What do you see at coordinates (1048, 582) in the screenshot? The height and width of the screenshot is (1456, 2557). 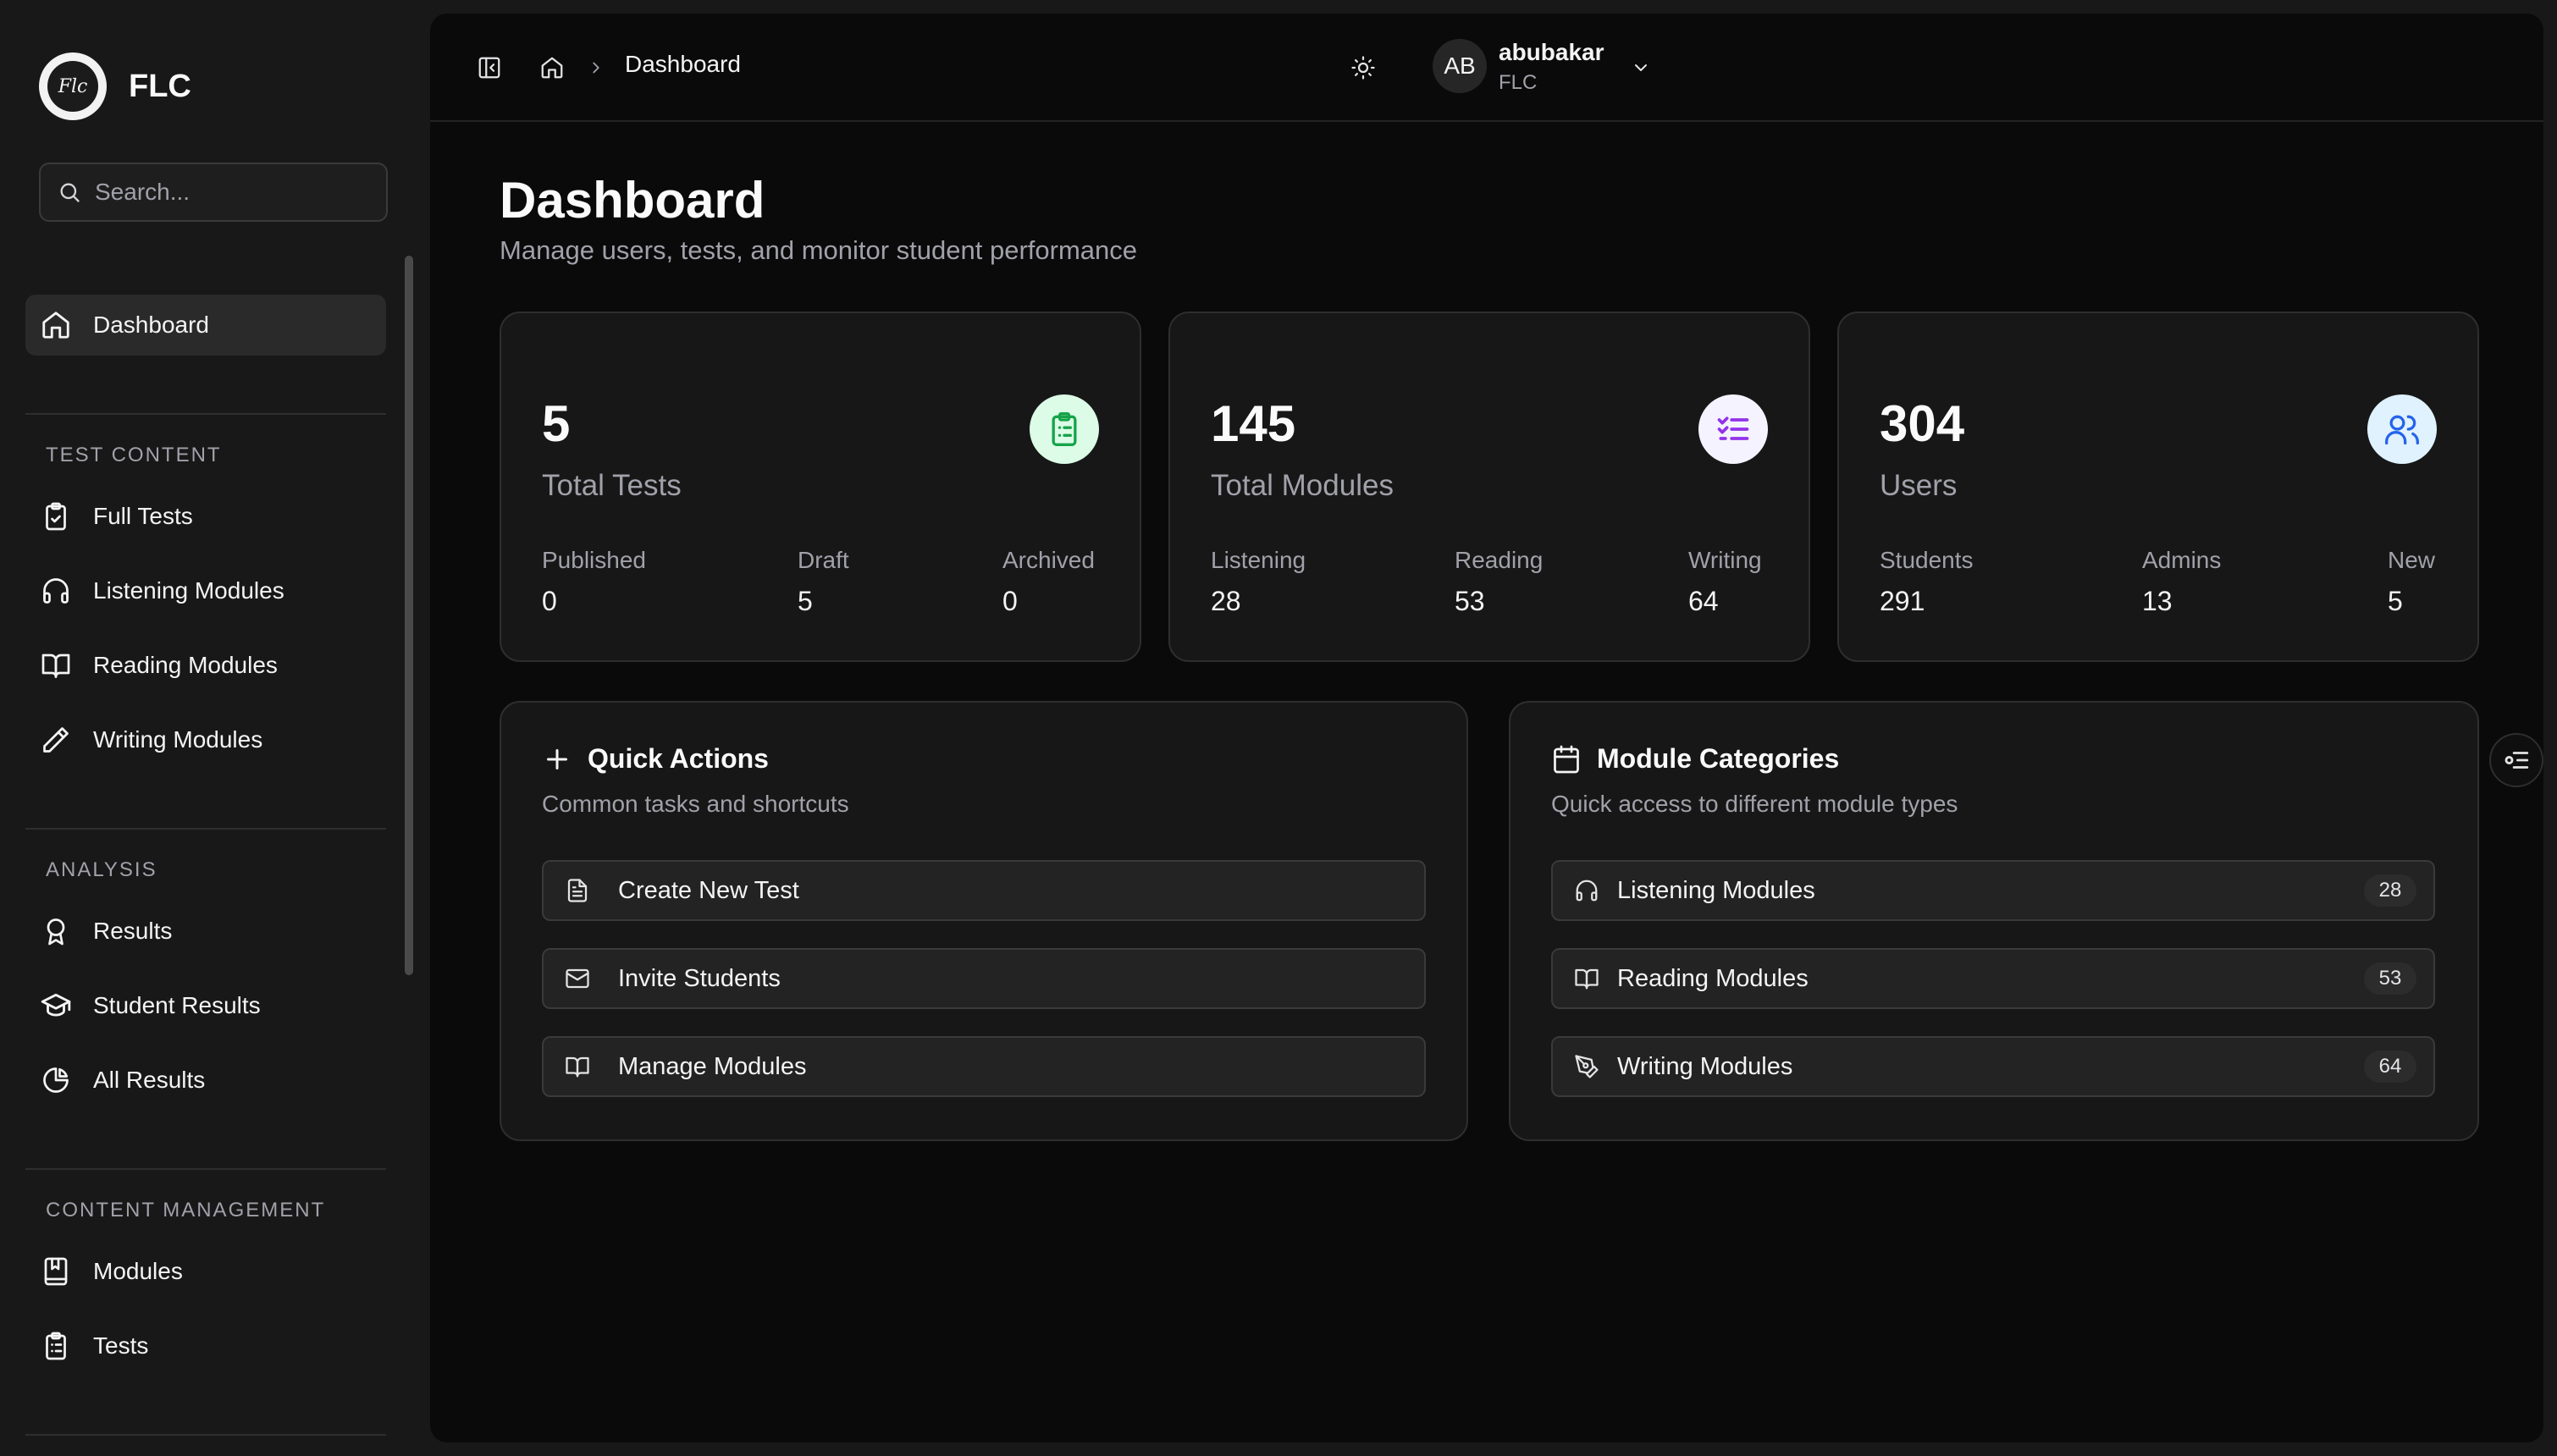 I see `stat-sub-archived: Archived 0` at bounding box center [1048, 582].